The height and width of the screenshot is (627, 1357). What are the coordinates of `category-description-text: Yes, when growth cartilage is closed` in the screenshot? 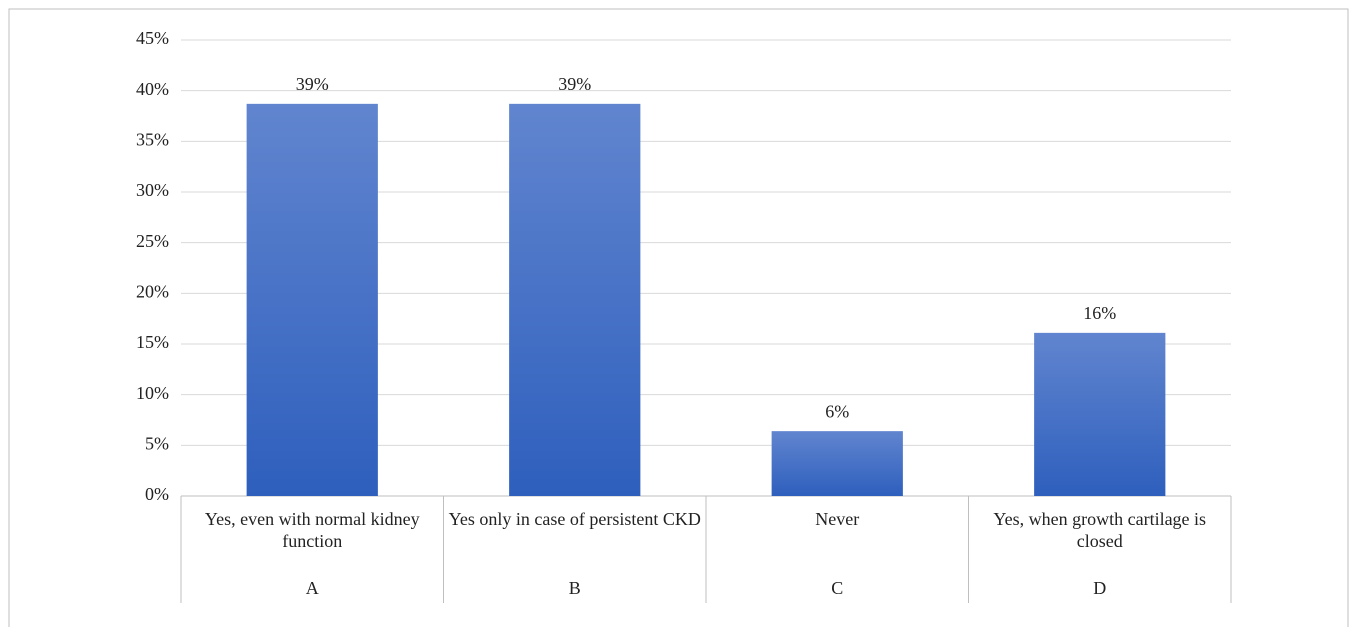 It's located at (1100, 530).